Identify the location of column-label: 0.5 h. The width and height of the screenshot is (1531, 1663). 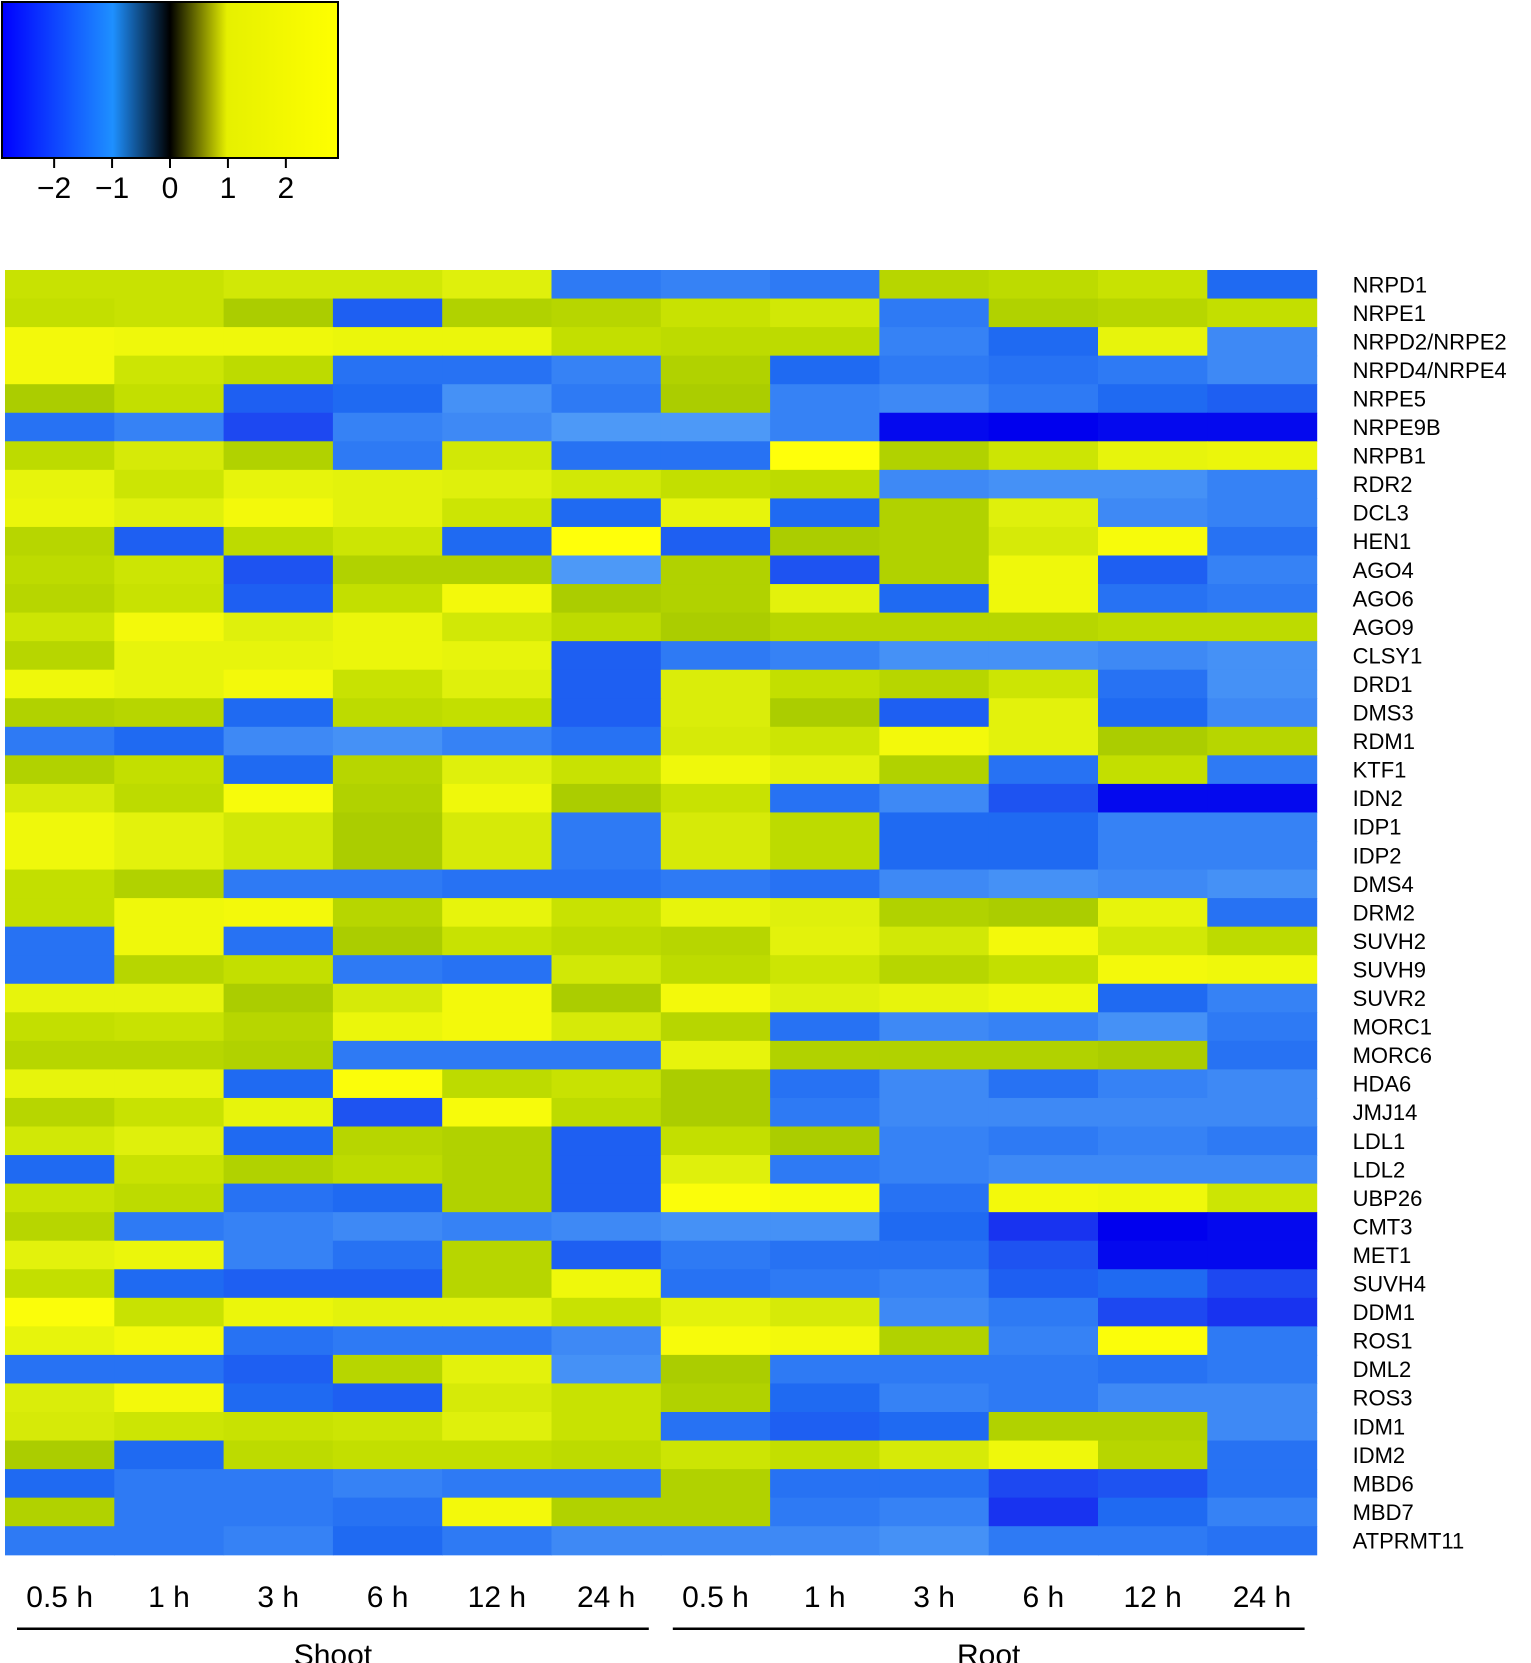
(59, 1597).